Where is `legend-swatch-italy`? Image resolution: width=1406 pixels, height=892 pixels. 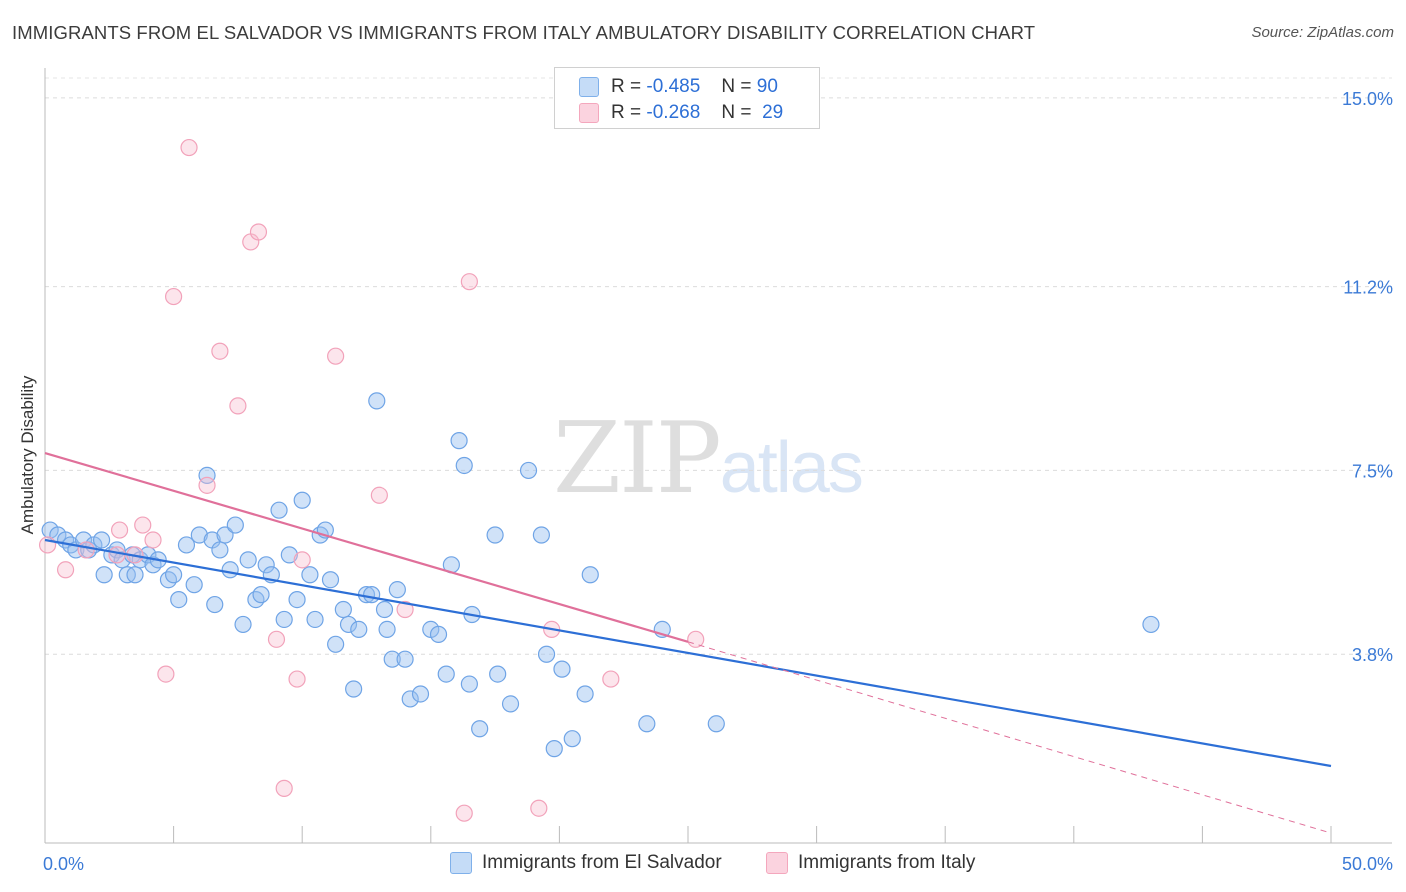 legend-swatch-italy is located at coordinates (589, 113).